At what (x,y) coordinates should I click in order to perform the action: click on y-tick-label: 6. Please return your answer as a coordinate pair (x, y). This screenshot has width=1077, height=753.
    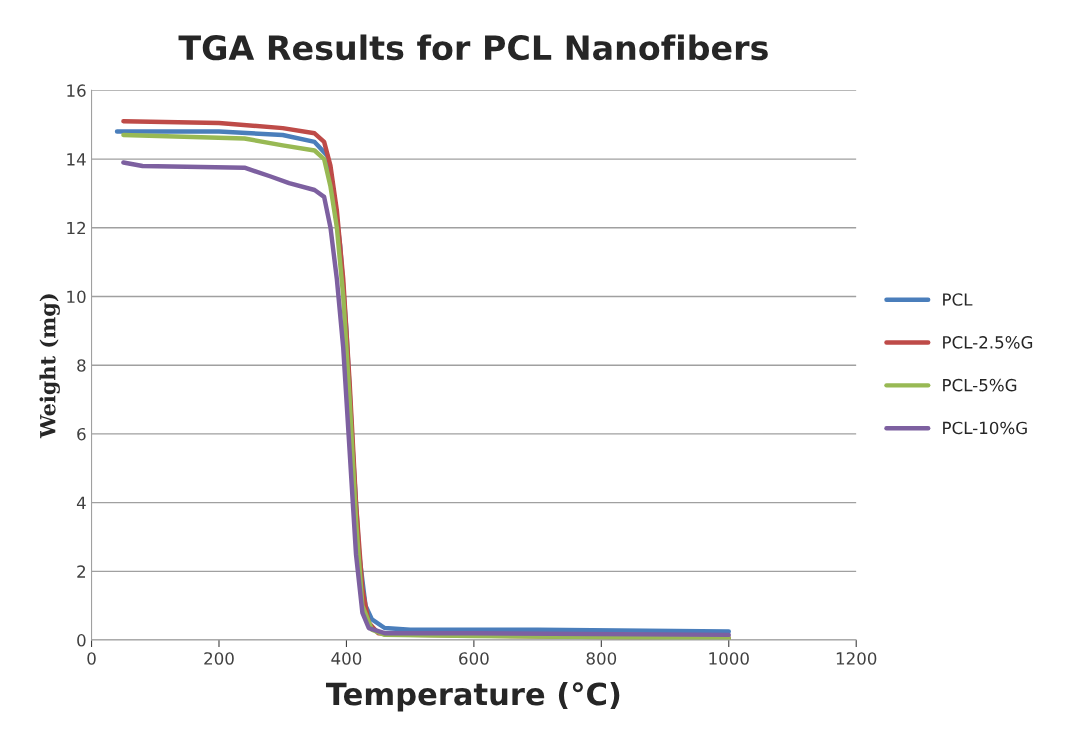
    Looking at the image, I should click on (81, 434).